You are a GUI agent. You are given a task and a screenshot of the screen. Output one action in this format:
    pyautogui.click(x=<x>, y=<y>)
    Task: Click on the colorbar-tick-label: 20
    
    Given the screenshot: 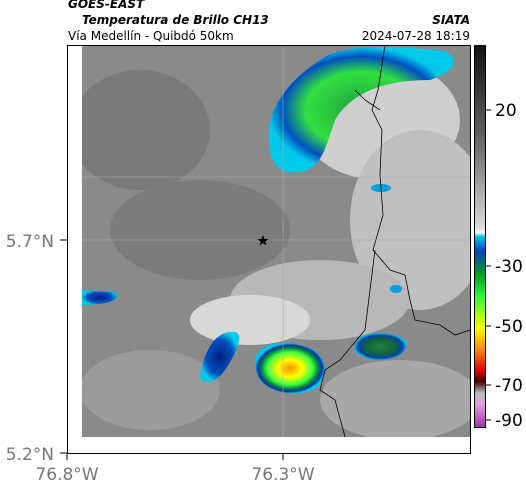 What is the action you would take?
    pyautogui.click(x=506, y=111)
    